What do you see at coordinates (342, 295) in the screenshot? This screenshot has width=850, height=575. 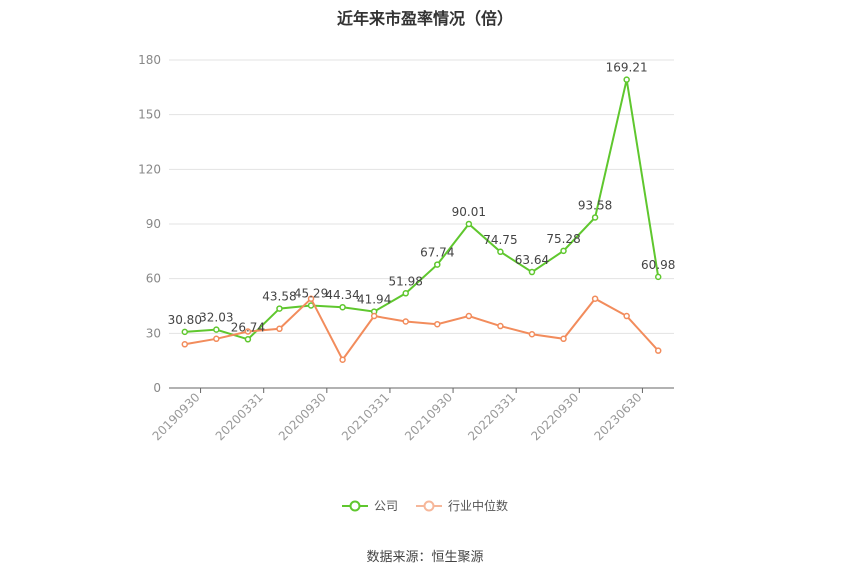 I see `data-label: 44.34` at bounding box center [342, 295].